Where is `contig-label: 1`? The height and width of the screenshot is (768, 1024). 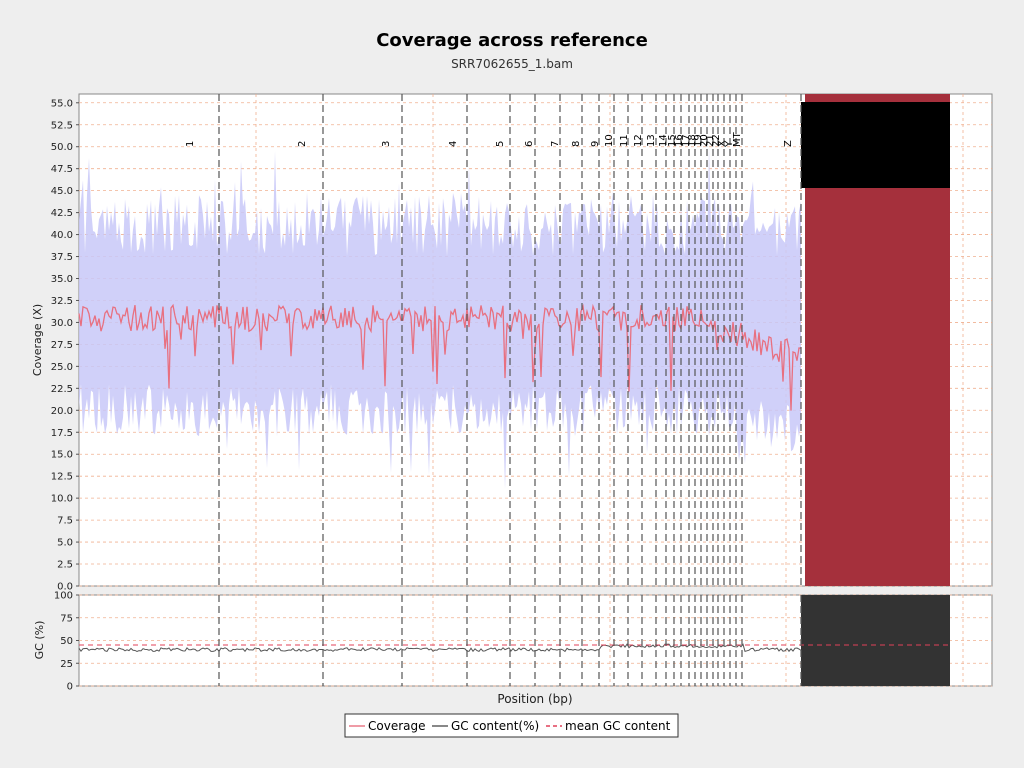
contig-label: 1 is located at coordinates (190, 144).